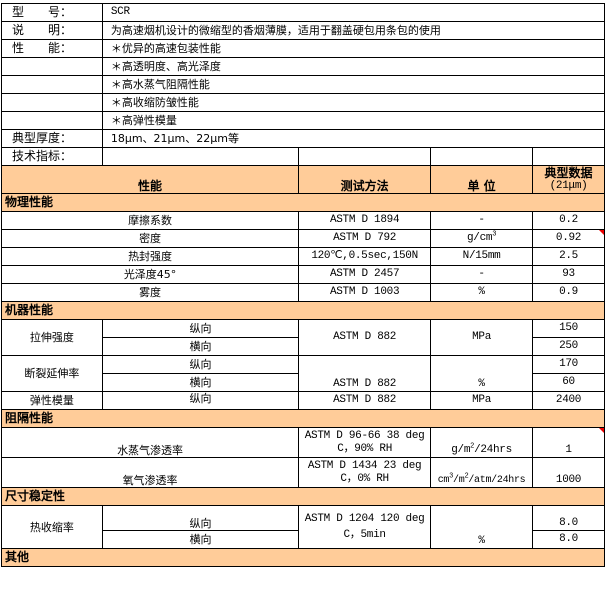 Image resolution: width=605 pixels, height=599 pixels. Describe the element at coordinates (52, 48) in the screenshot. I see `features-label: 性 能：` at that location.